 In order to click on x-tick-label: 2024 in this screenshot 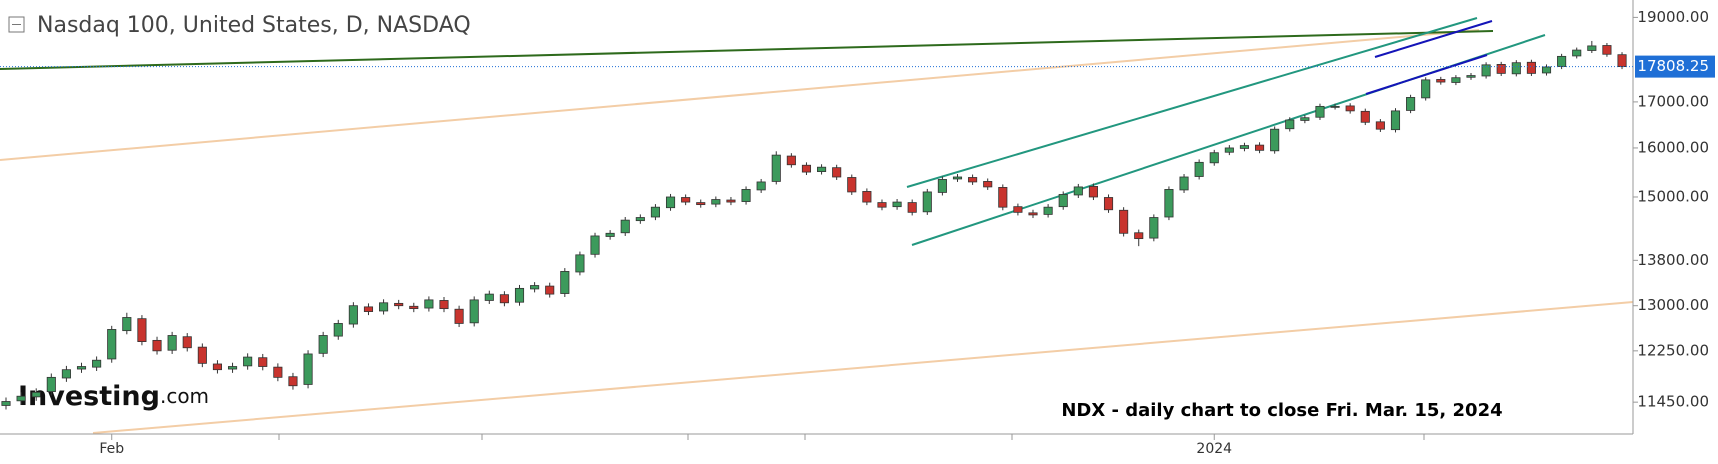, I will do `click(1214, 449)`.